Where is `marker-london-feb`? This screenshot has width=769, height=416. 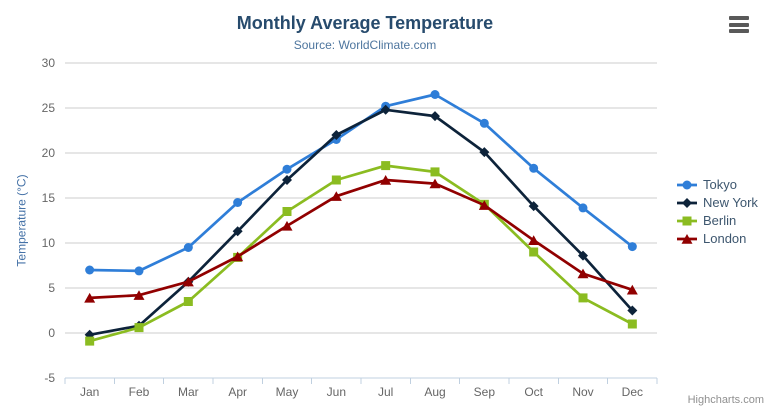 marker-london-feb is located at coordinates (139, 295).